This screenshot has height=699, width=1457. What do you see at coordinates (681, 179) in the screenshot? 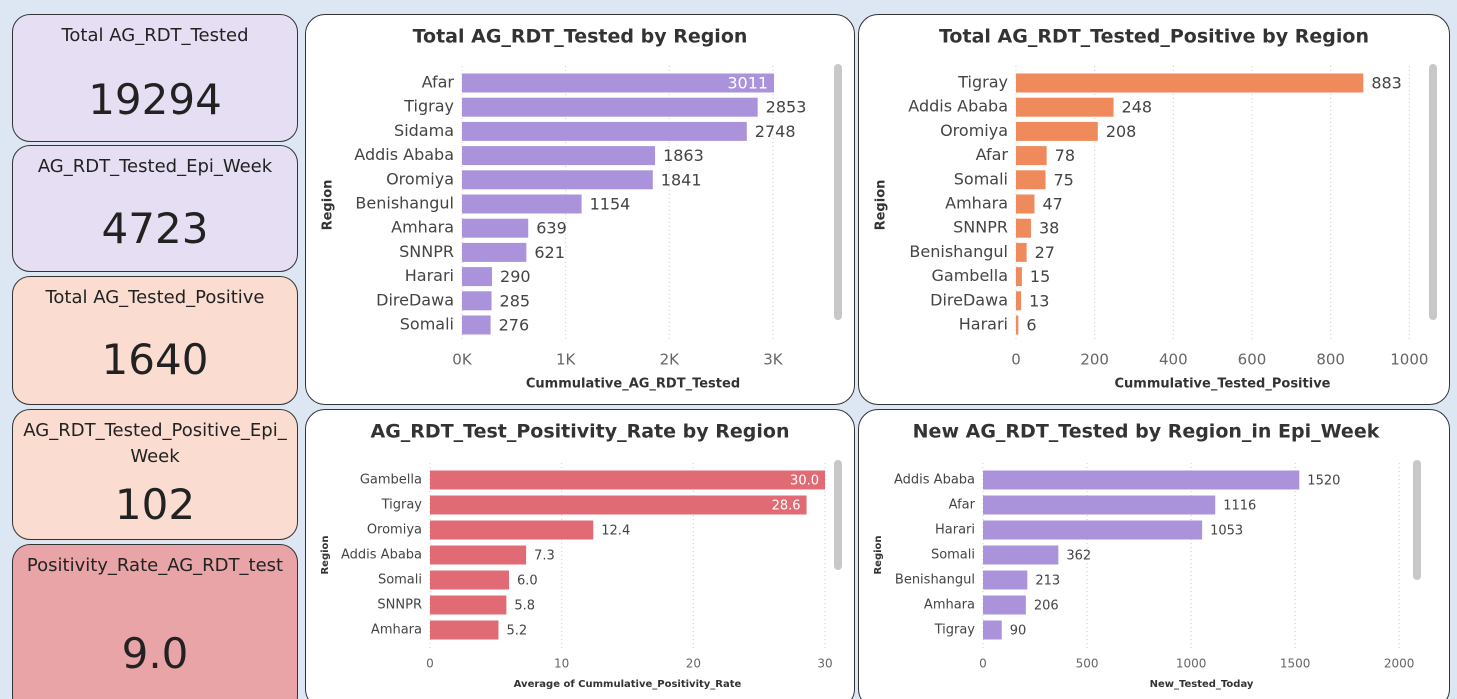
I see `data-label: 1841` at bounding box center [681, 179].